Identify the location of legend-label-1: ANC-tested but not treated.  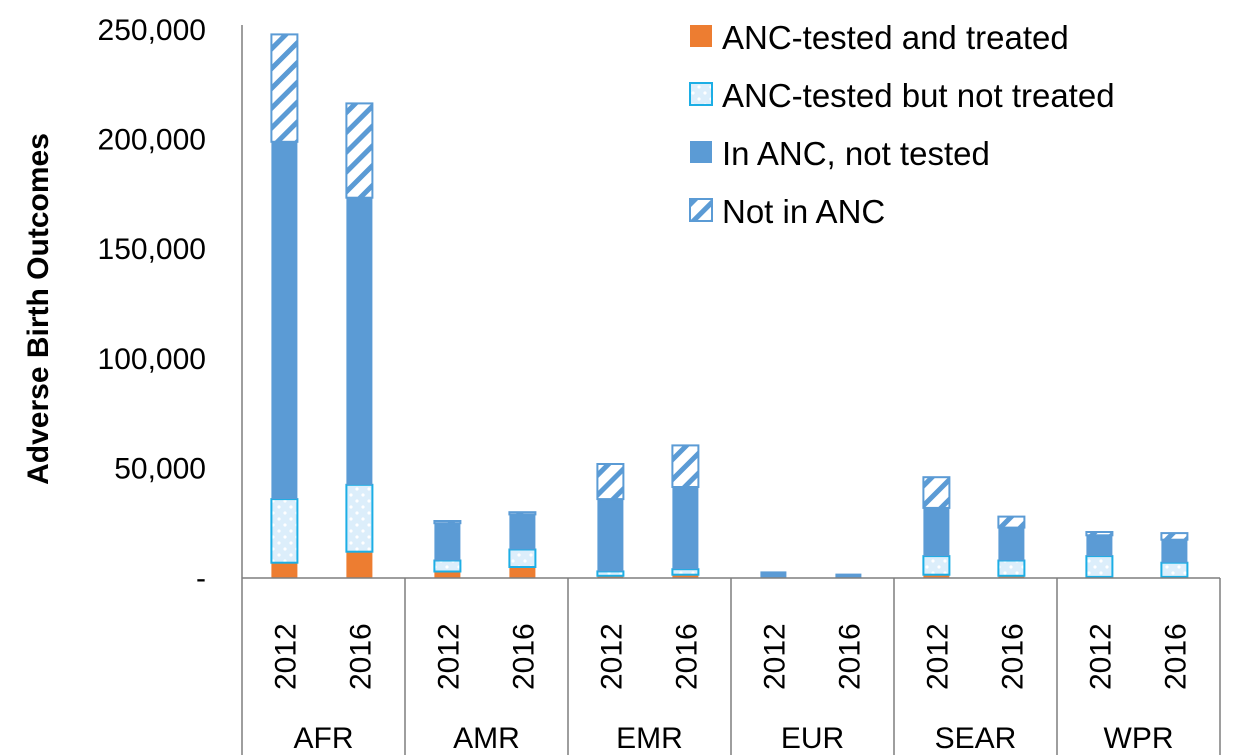
(918, 95).